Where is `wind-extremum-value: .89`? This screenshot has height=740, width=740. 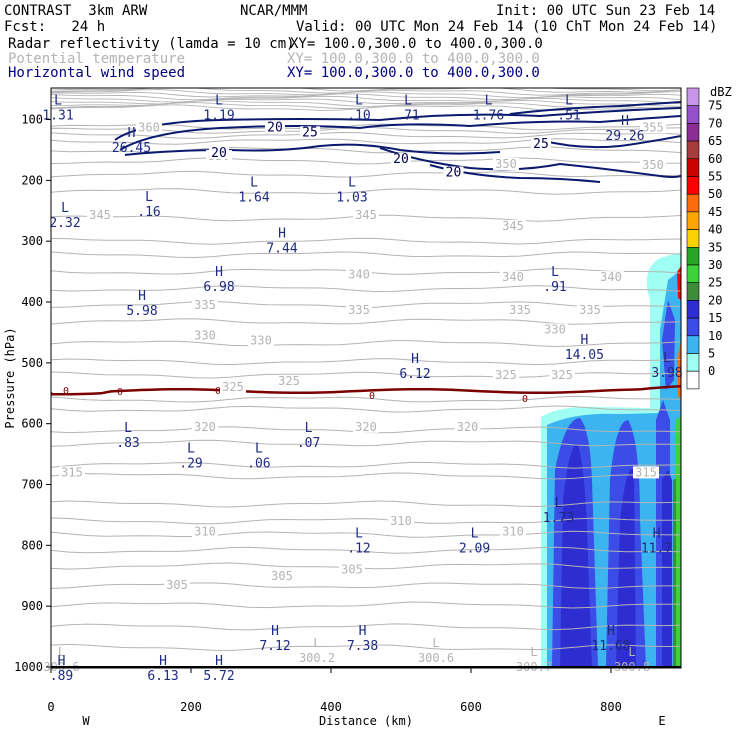
wind-extremum-value: .89 is located at coordinates (61, 676).